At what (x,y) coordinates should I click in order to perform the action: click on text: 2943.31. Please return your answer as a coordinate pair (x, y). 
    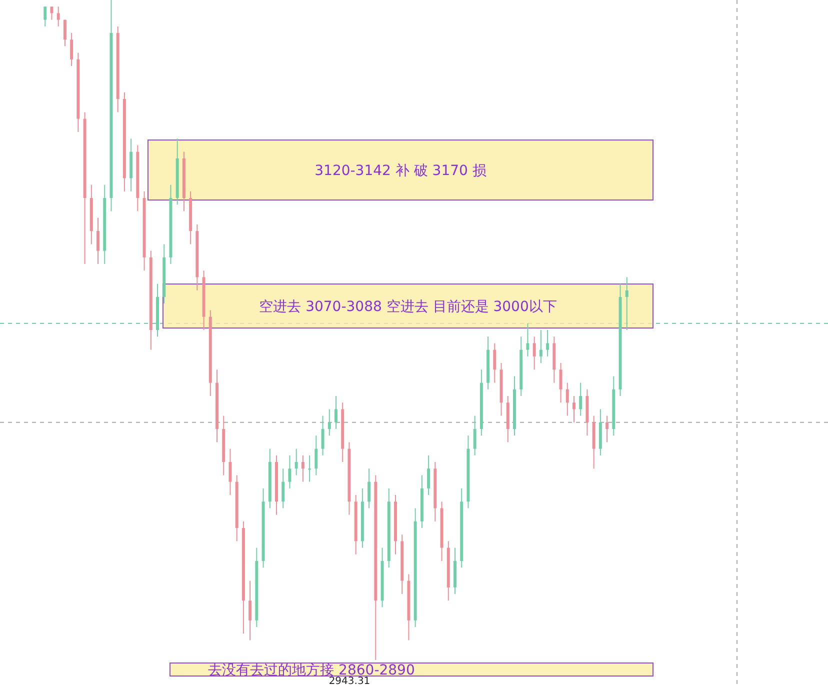
    Looking at the image, I should click on (349, 681).